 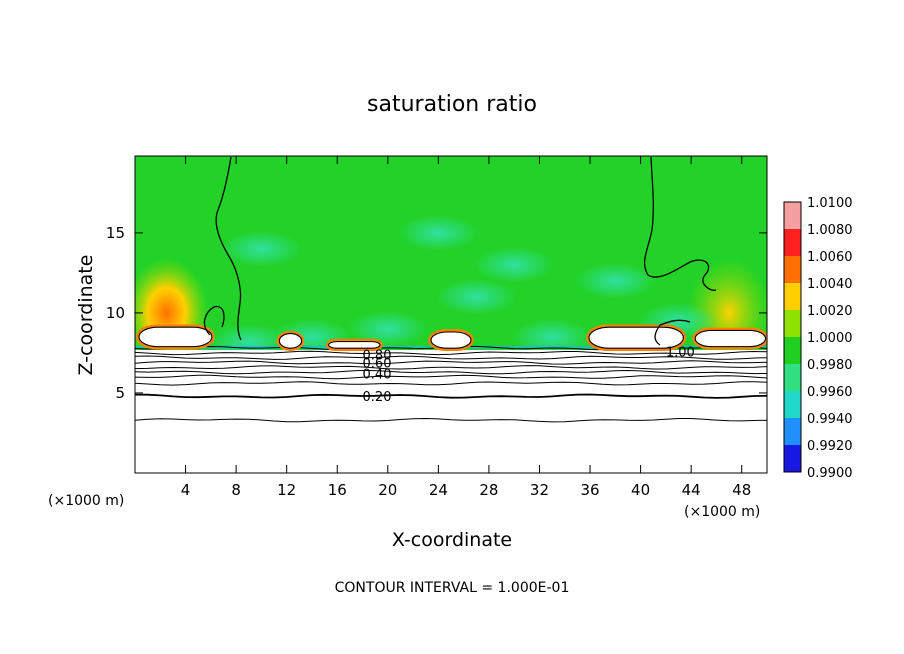 What do you see at coordinates (387, 490) in the screenshot?
I see `x-tick-label-4: 20` at bounding box center [387, 490].